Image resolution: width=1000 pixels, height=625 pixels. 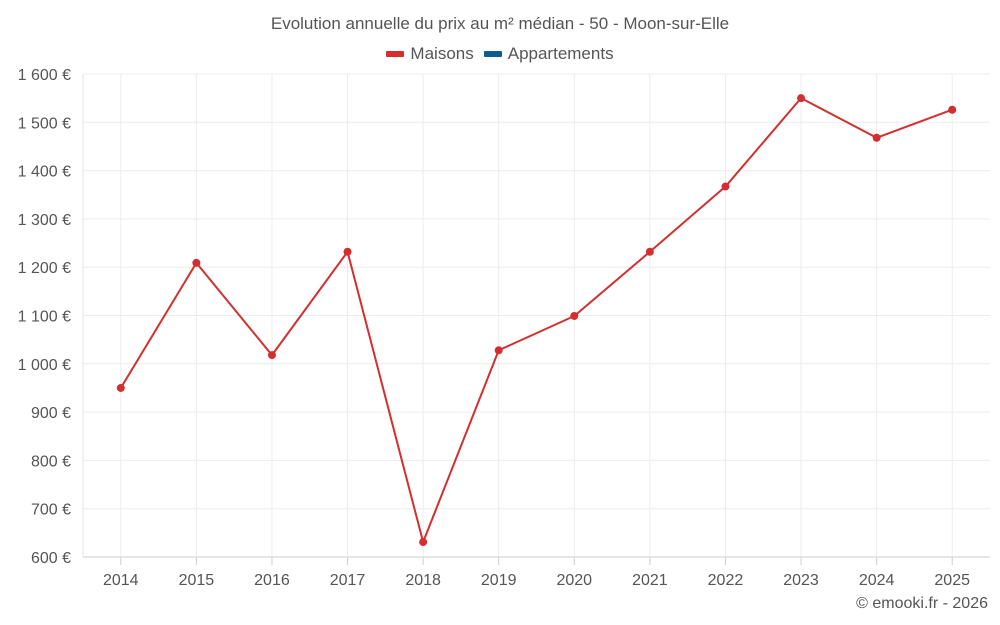 What do you see at coordinates (560, 53) in the screenshot?
I see `legend-label-appartements: Appartements` at bounding box center [560, 53].